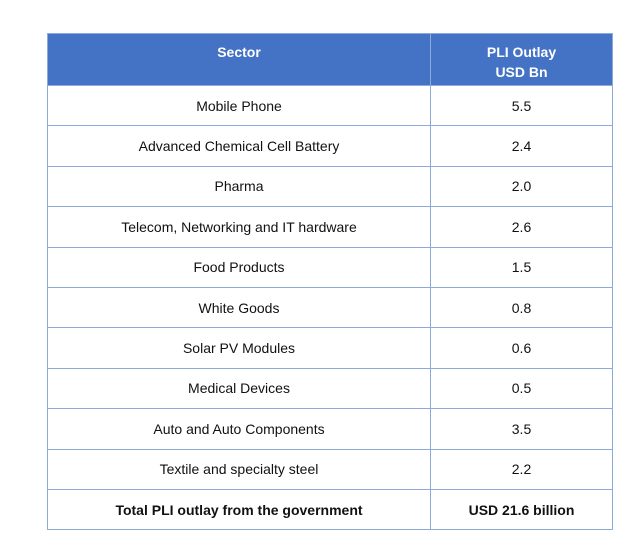 This screenshot has height=553, width=633. What do you see at coordinates (239, 307) in the screenshot?
I see `sector-cell: White Goods` at bounding box center [239, 307].